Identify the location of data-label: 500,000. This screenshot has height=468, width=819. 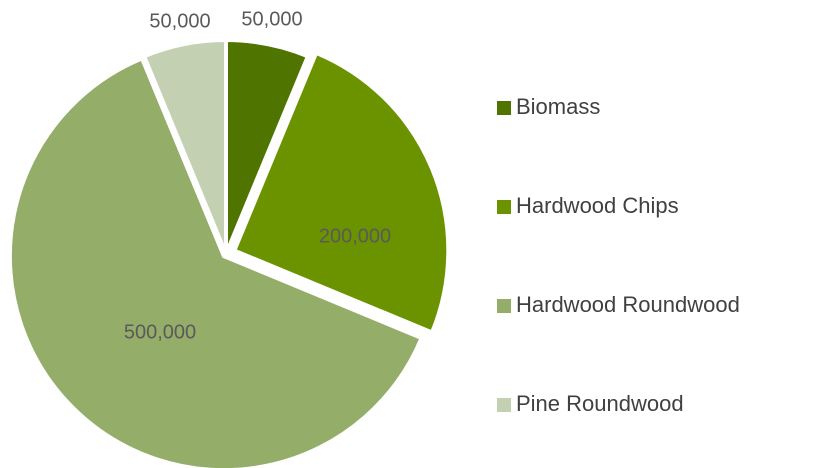
(160, 332).